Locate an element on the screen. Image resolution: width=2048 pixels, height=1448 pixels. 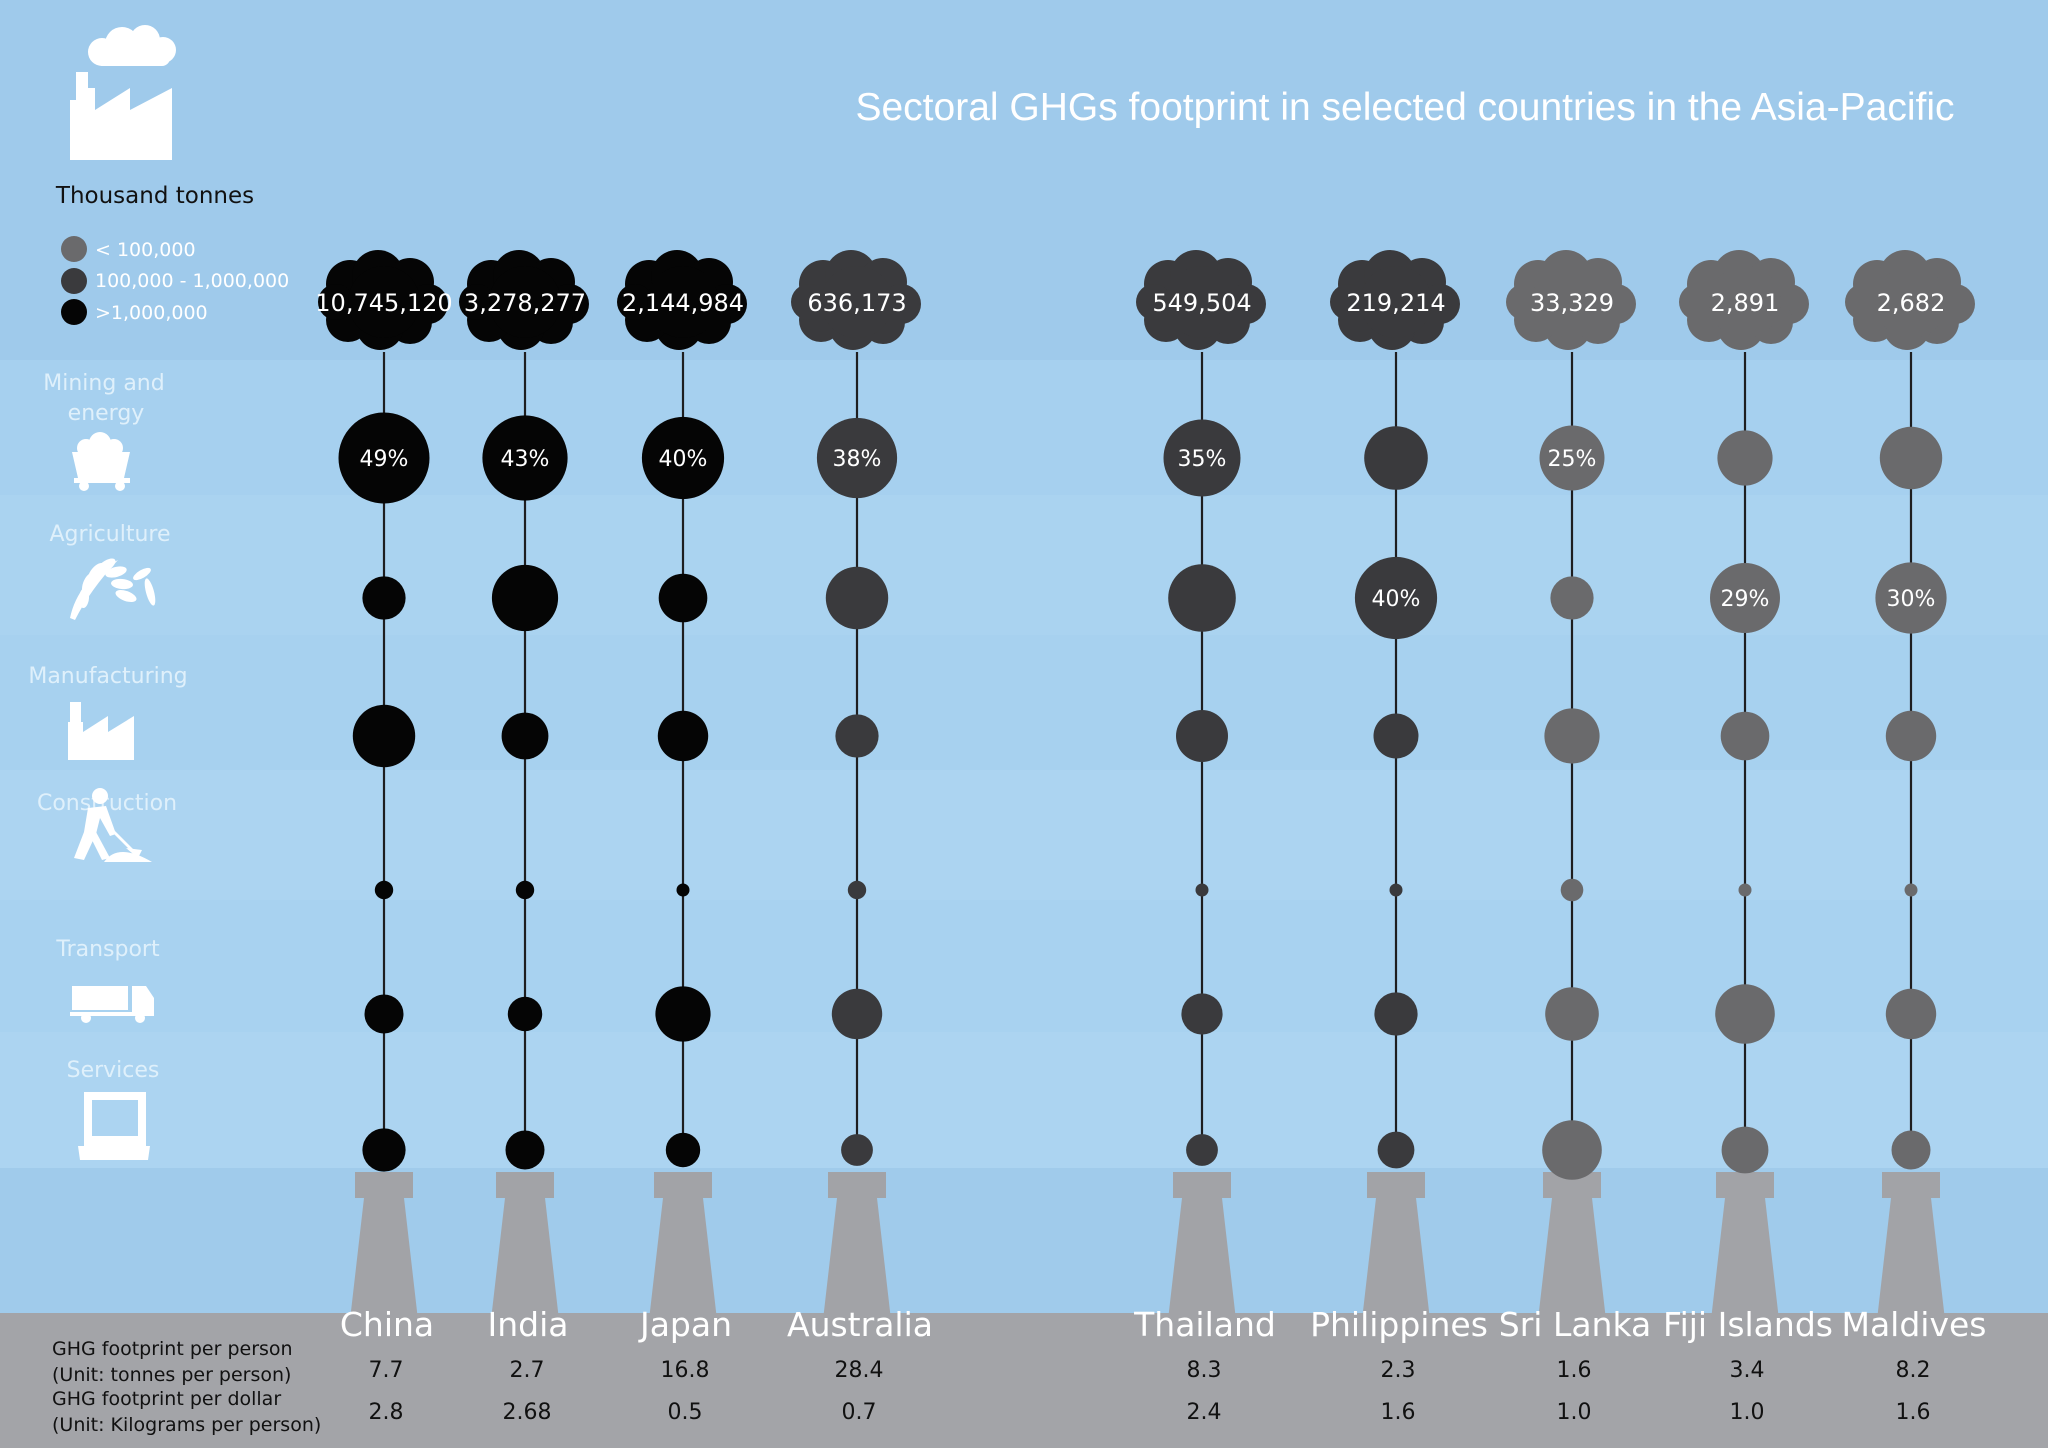
per-dollar-china: 2.8 is located at coordinates (386, 1412).